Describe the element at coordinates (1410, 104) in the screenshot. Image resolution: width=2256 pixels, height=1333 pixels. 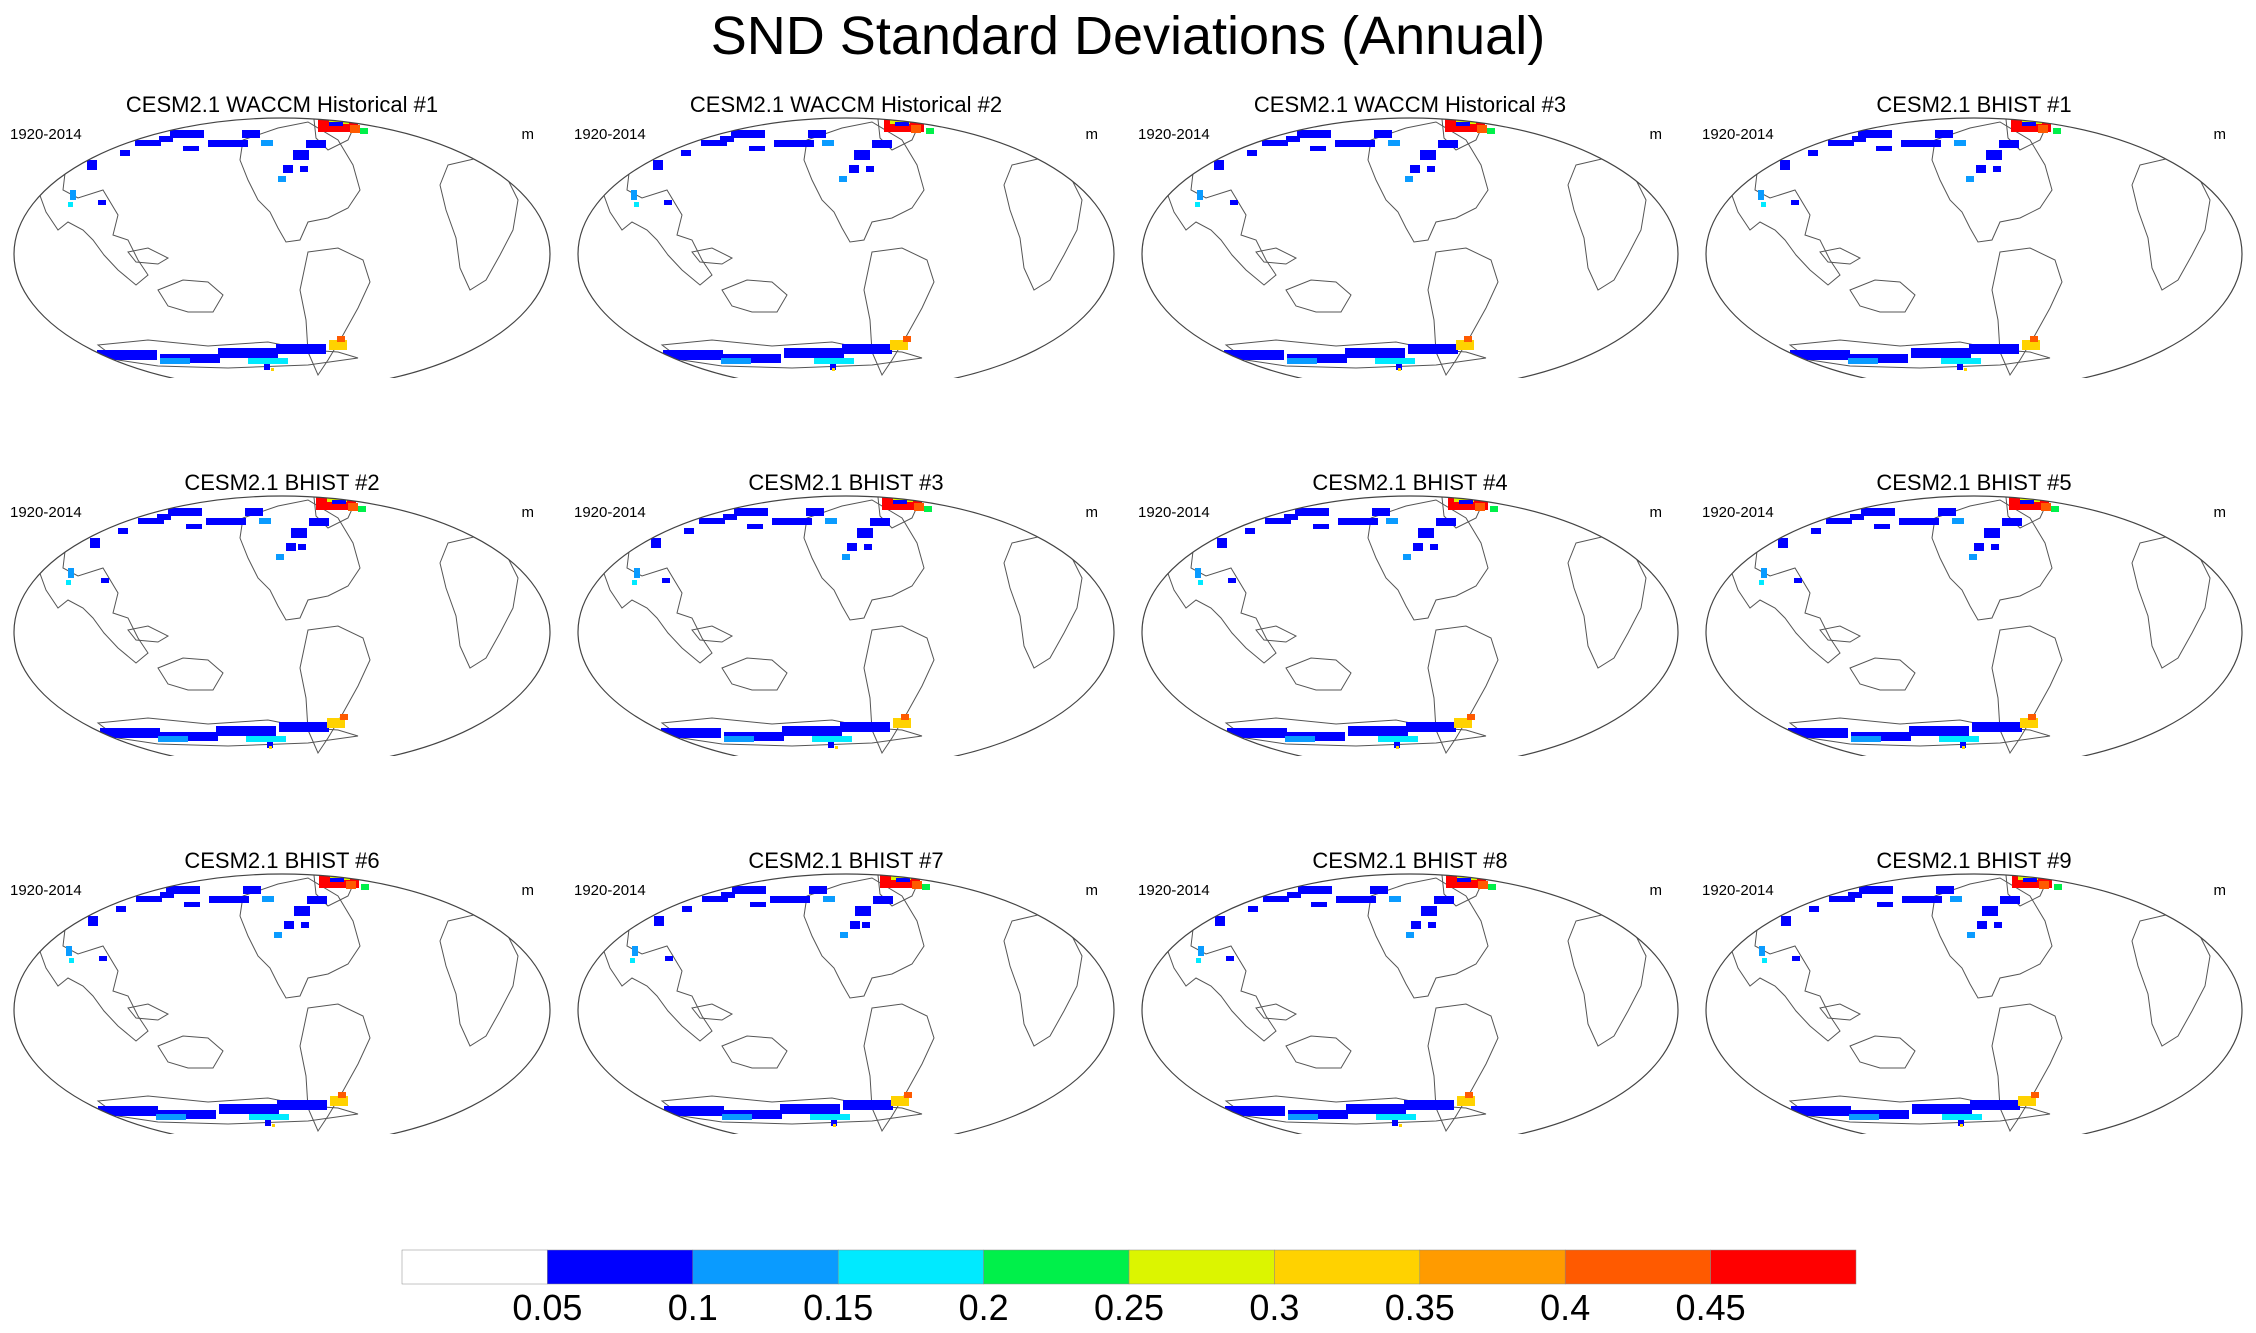
I see `panel-title: CESM2.1 WACCM Historical #3` at that location.